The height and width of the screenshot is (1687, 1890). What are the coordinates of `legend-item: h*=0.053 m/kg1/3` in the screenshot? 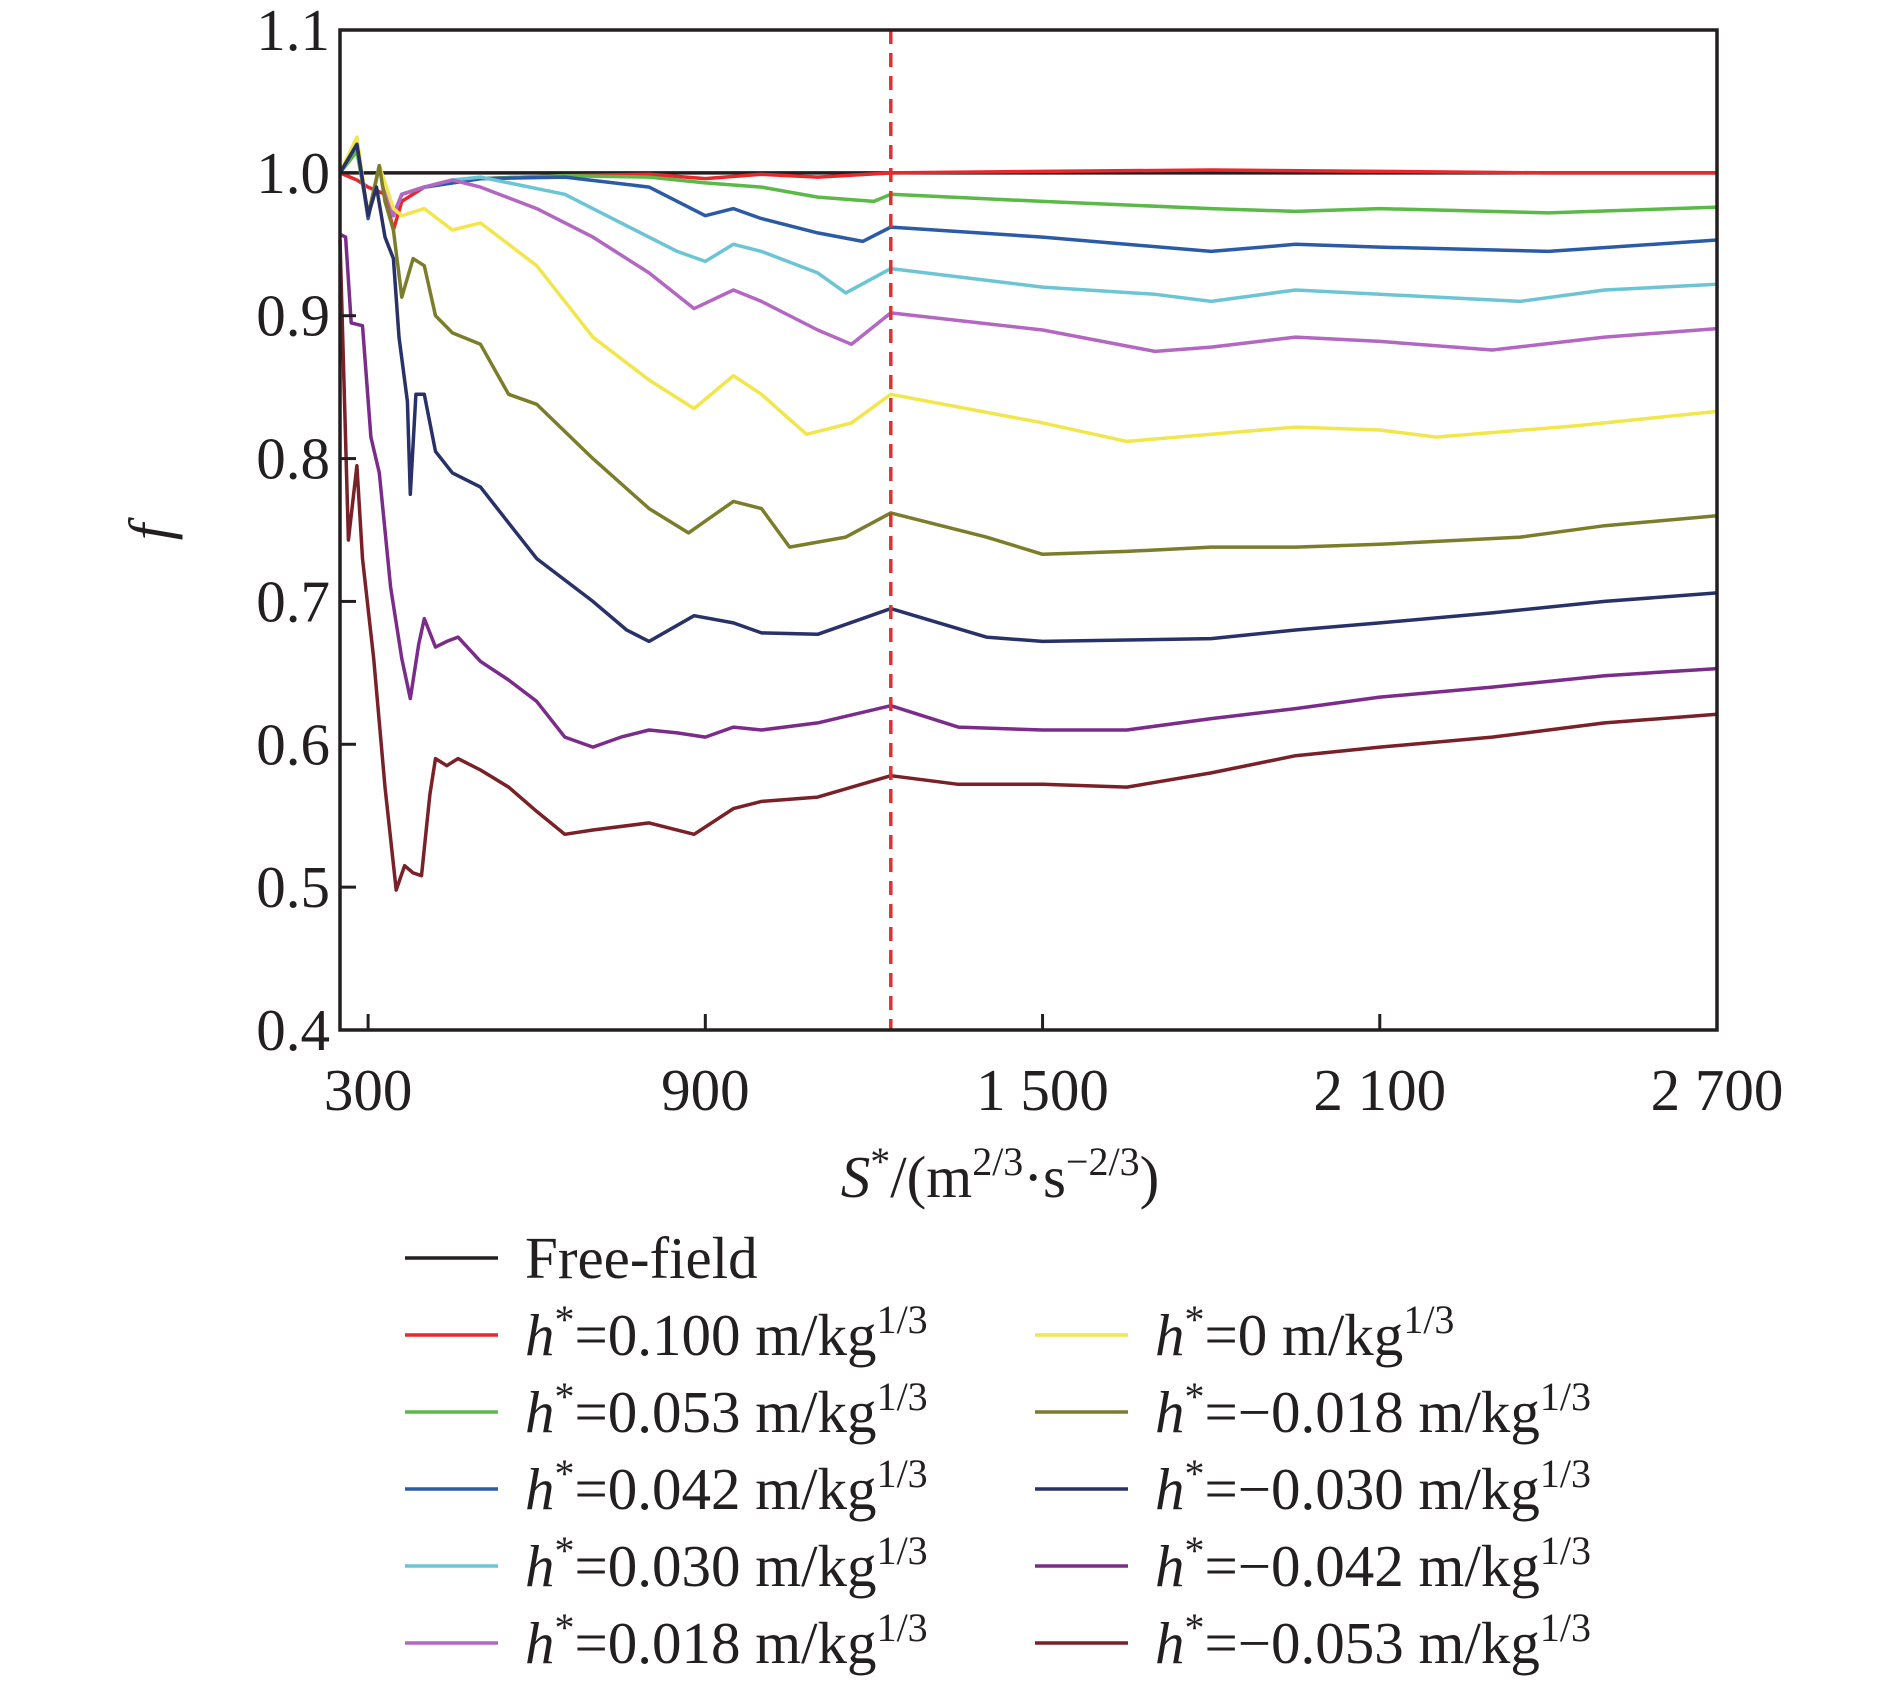 It's located at (666, 1409).